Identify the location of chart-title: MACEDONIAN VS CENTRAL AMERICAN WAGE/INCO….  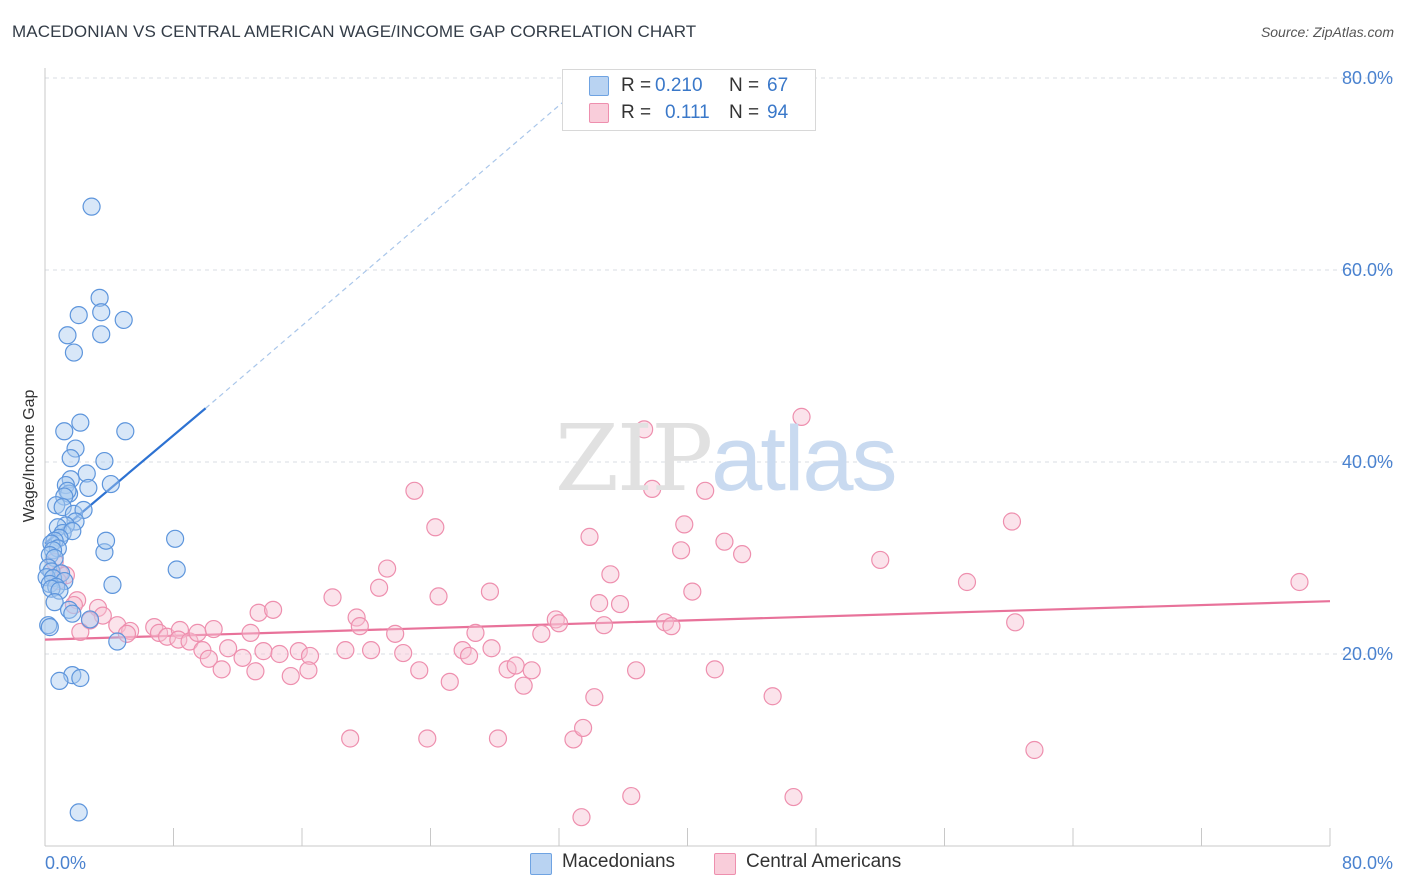
(354, 31).